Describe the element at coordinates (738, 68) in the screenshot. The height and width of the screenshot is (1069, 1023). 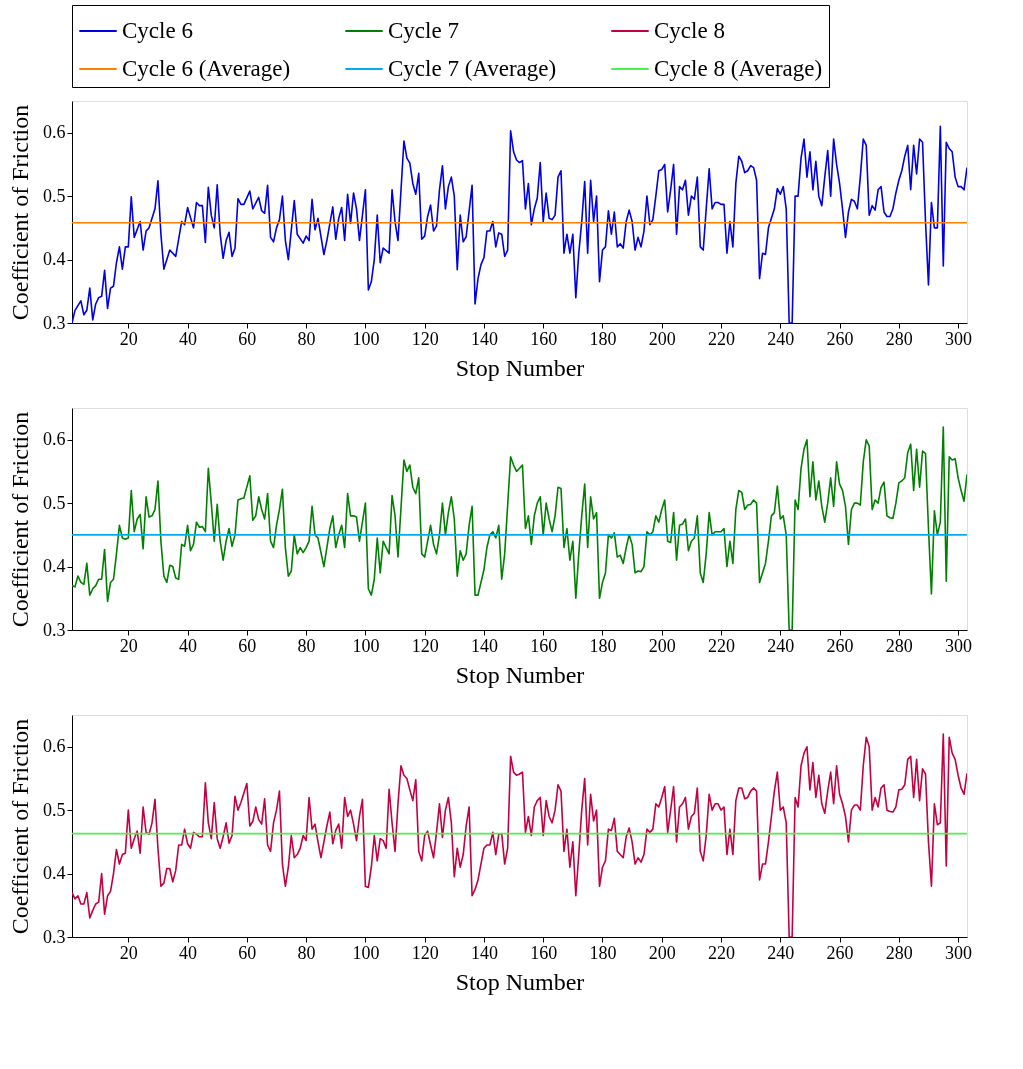
I see `legend-label: Cycle 8 (Average)` at that location.